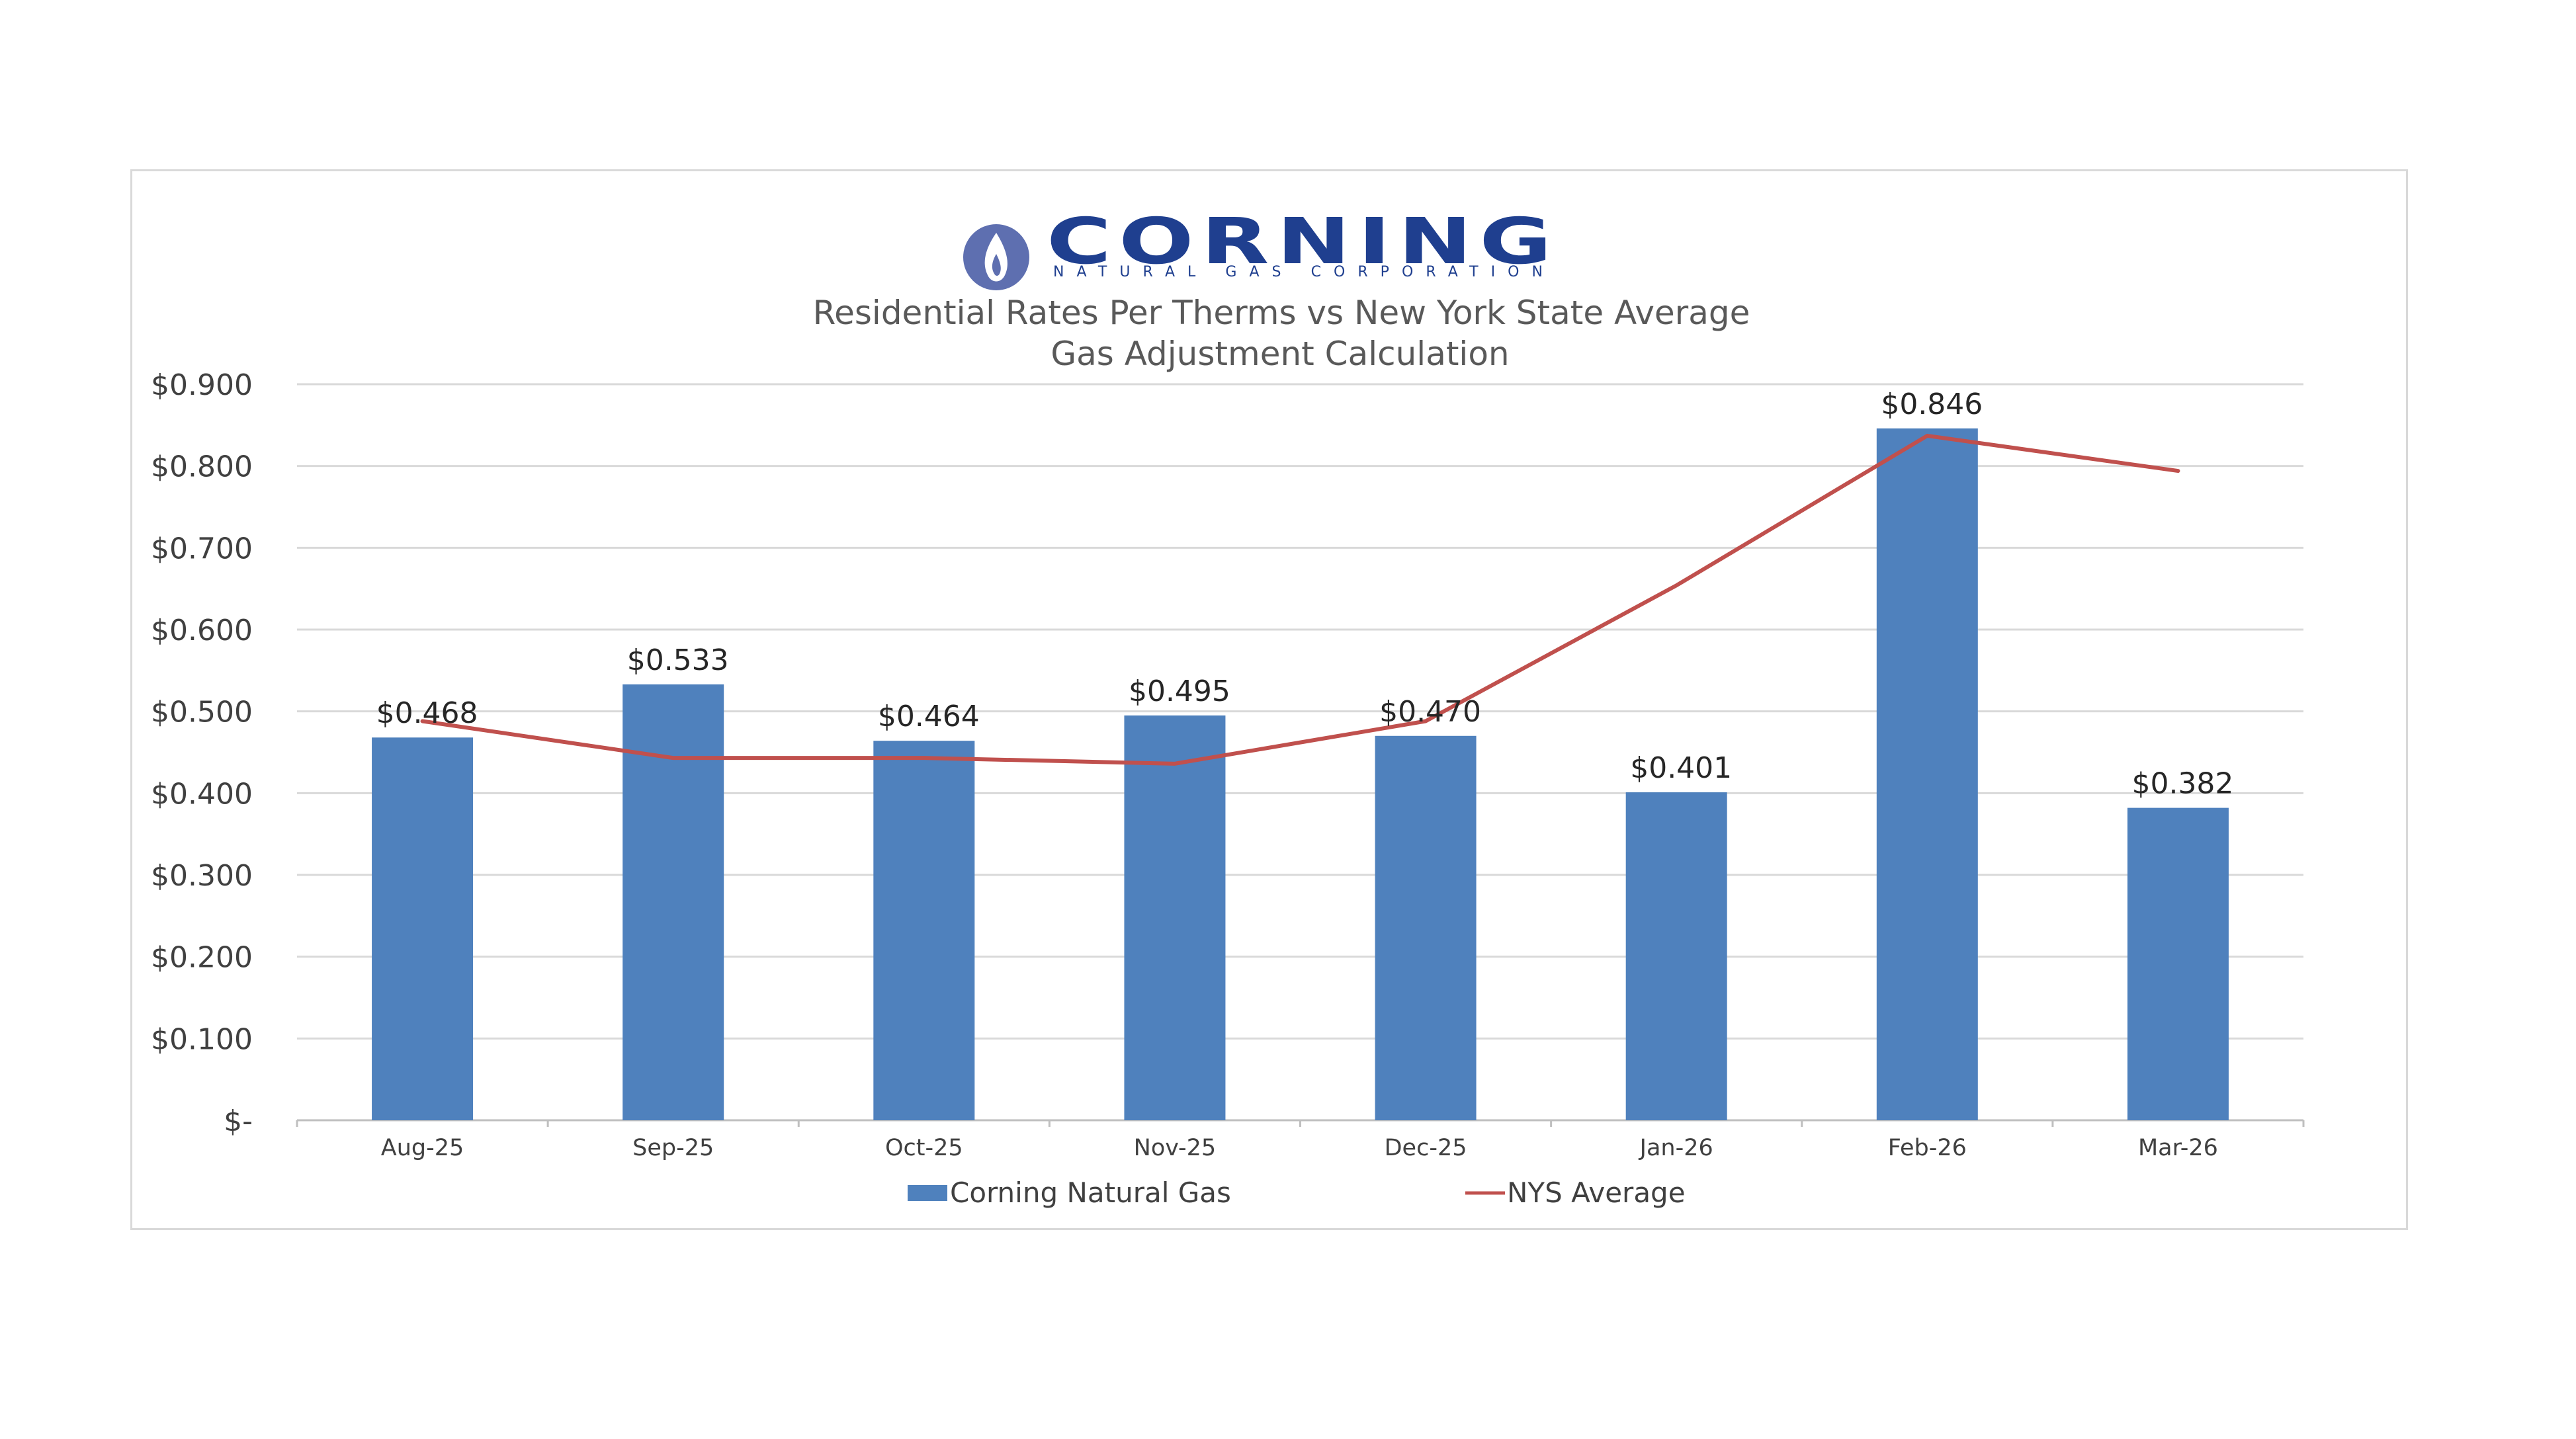 This screenshot has height=1439, width=2576. I want to click on x-tick-label: Sep-25, so click(673, 1148).